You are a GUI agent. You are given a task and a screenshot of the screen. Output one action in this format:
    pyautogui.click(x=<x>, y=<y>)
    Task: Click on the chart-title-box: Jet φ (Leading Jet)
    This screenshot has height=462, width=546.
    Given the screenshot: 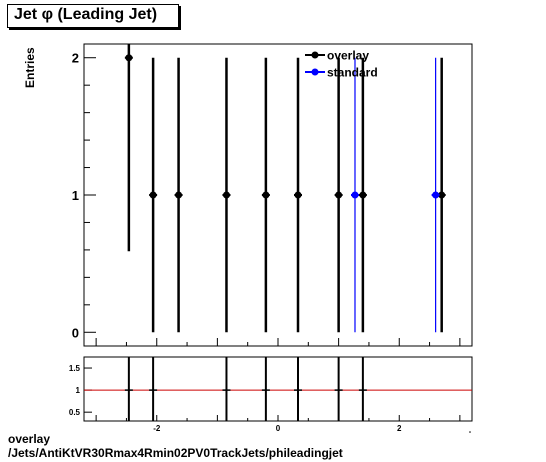 What is the action you would take?
    pyautogui.click(x=93, y=16)
    